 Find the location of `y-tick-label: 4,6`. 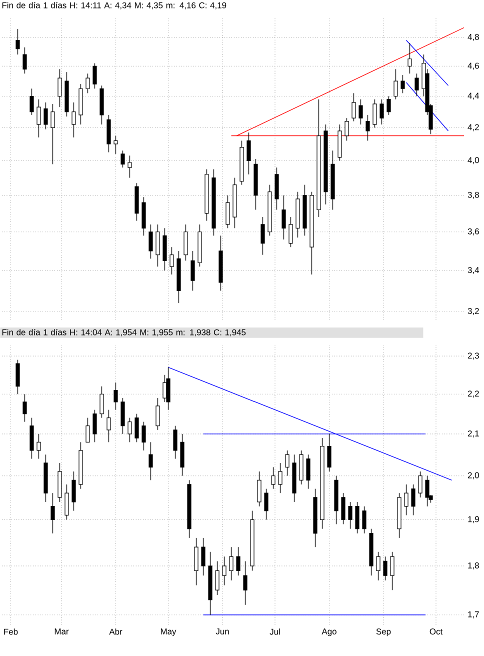

y-tick-label: 4,6 is located at coordinates (473, 66).